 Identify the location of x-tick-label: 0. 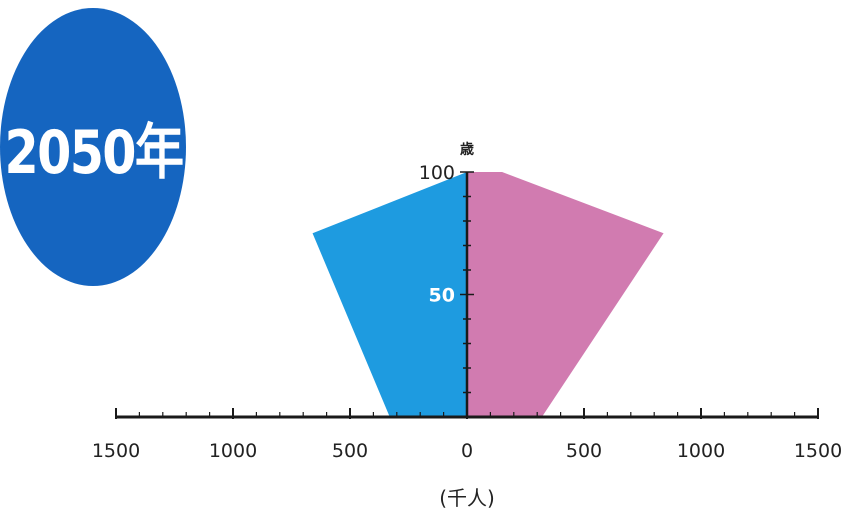
(467, 451).